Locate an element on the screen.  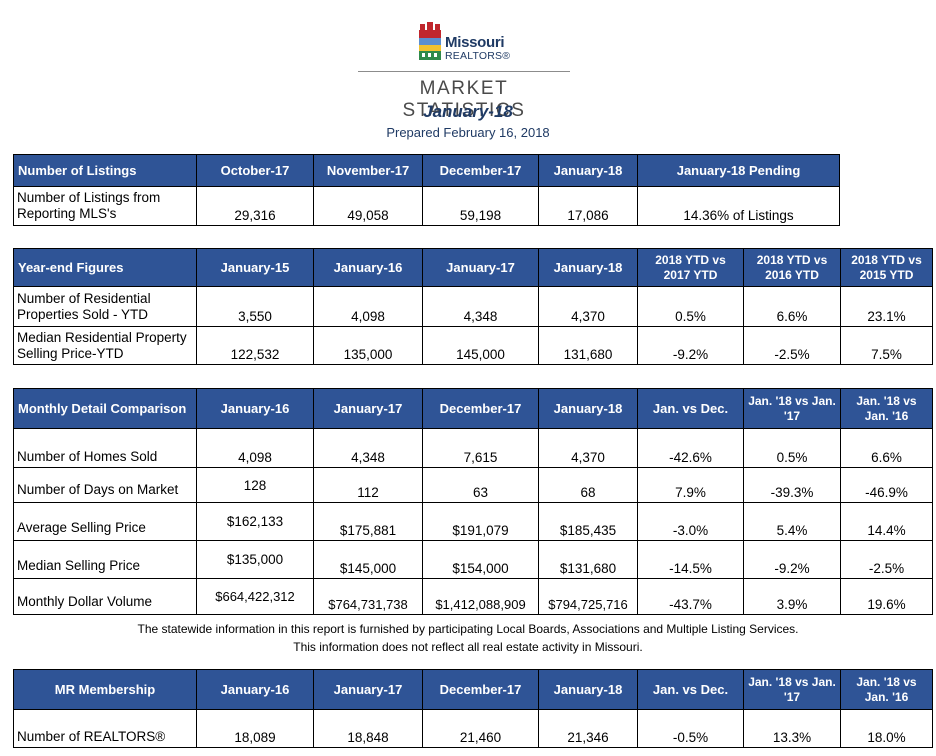
value-cell: 5.4% is located at coordinates (792, 521).